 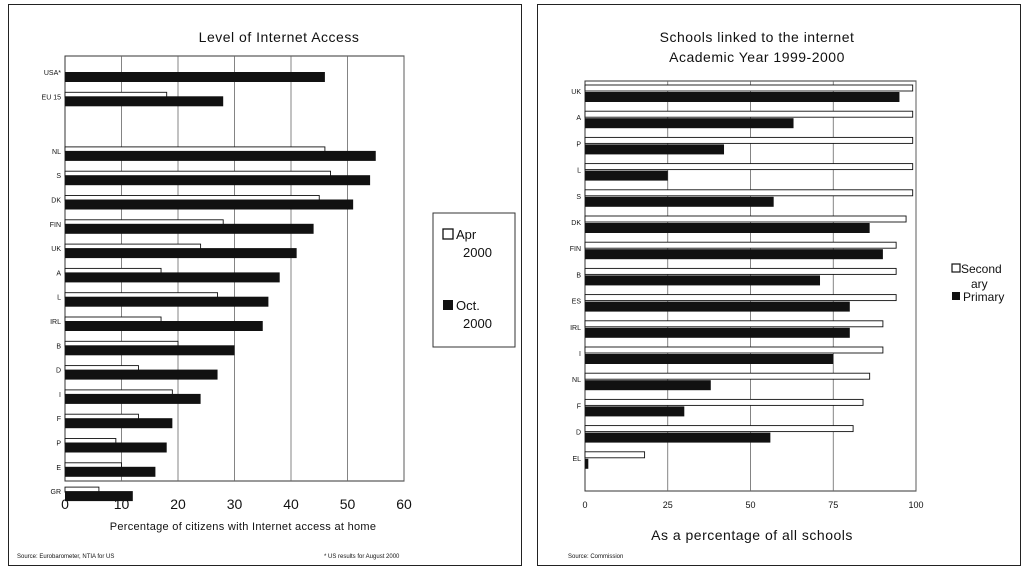 I want to click on bar-secondary-f, so click(x=724, y=402).